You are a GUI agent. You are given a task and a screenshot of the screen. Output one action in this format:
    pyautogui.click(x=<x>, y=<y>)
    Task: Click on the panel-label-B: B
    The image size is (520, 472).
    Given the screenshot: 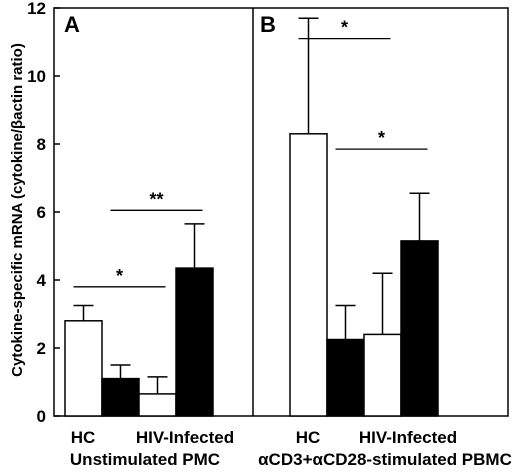 What is the action you would take?
    pyautogui.click(x=268, y=24)
    